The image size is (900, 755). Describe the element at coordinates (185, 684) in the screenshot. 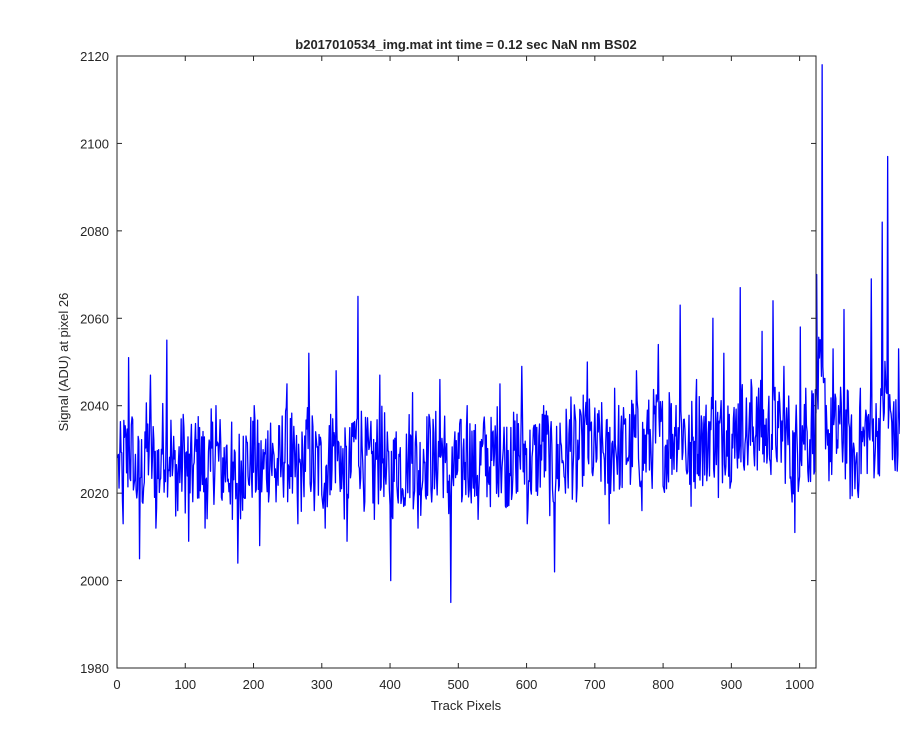

I see `x-tick-label: 100` at that location.